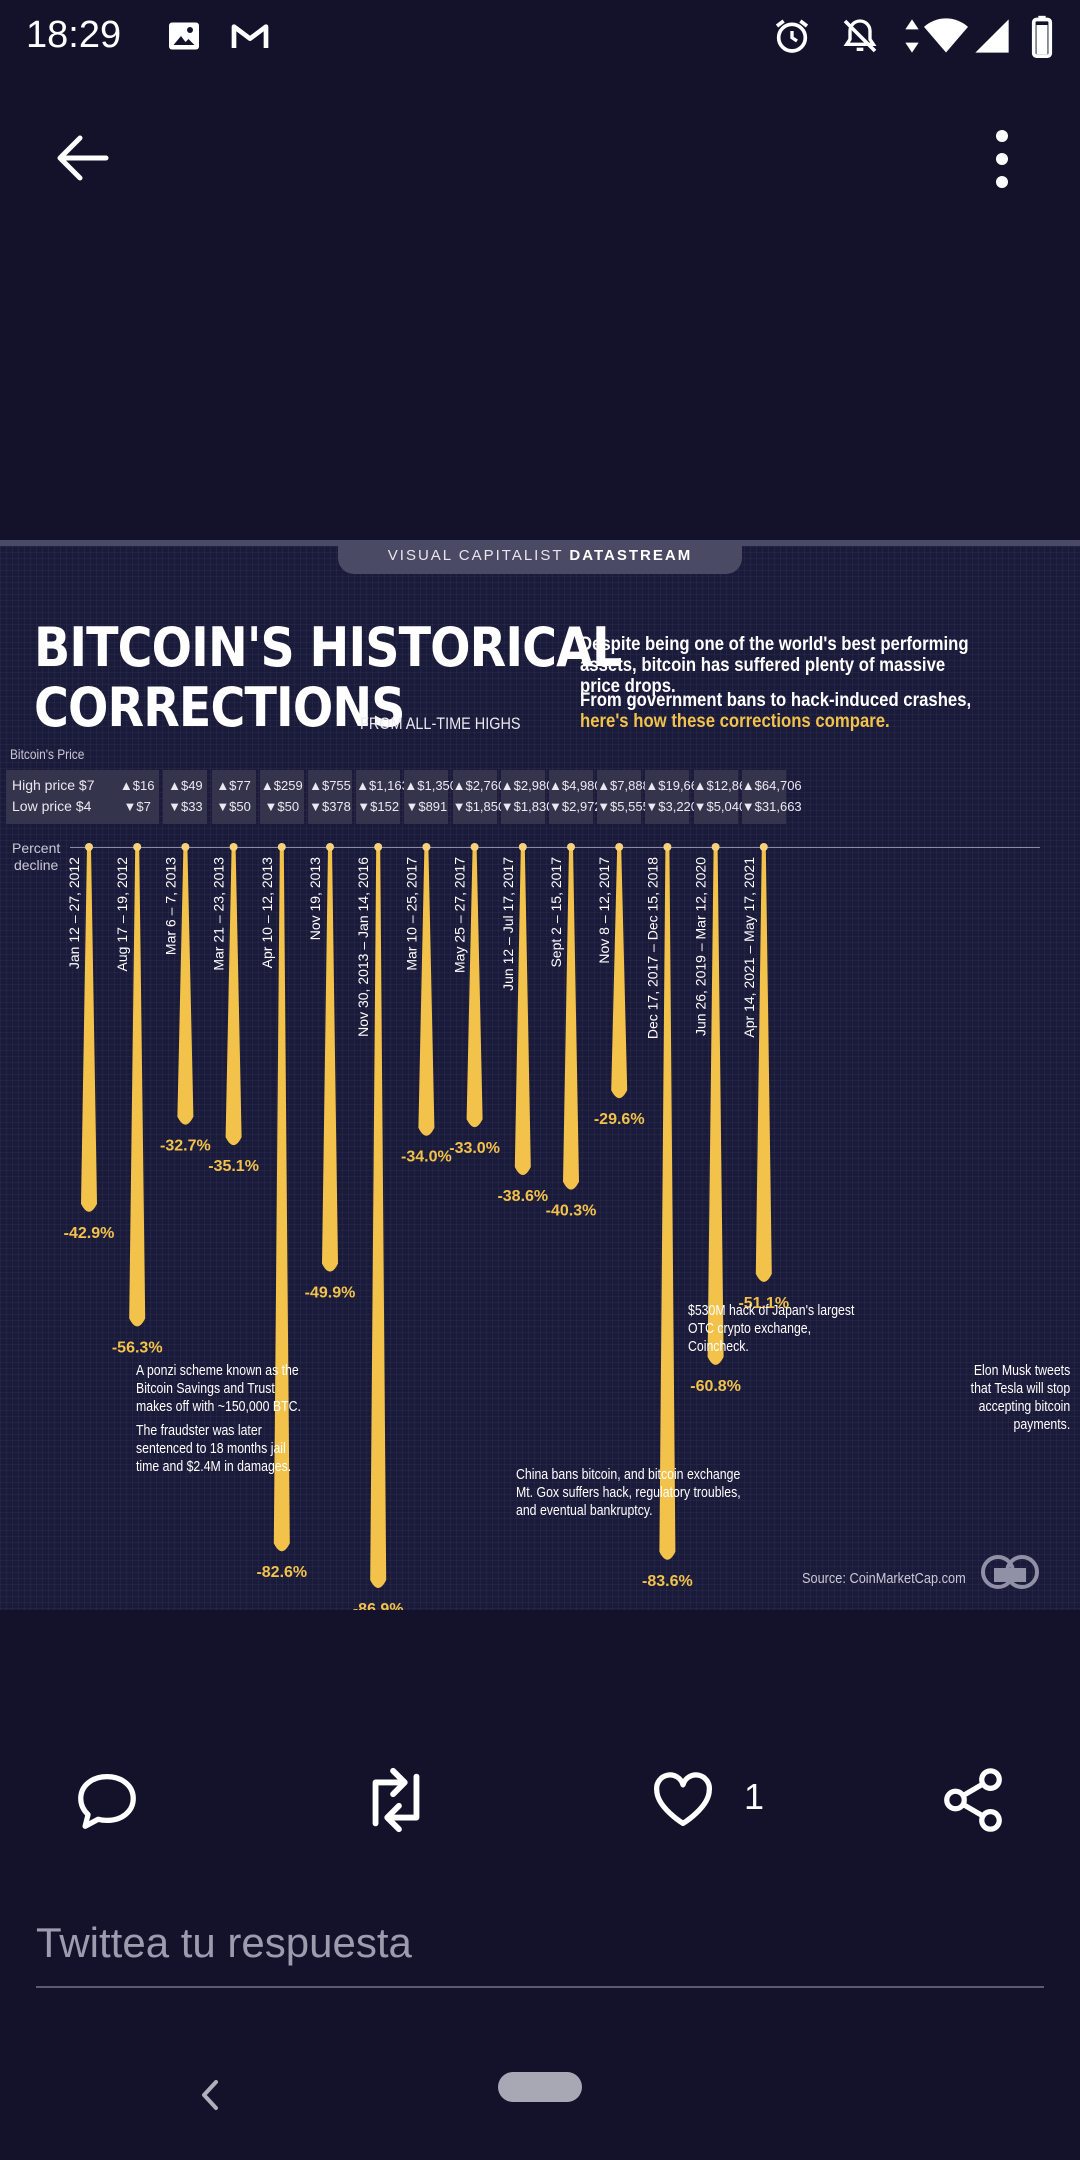 The width and height of the screenshot is (1080, 2160). Describe the element at coordinates (522, 1196) in the screenshot. I see `value-label: -38.6%` at that location.